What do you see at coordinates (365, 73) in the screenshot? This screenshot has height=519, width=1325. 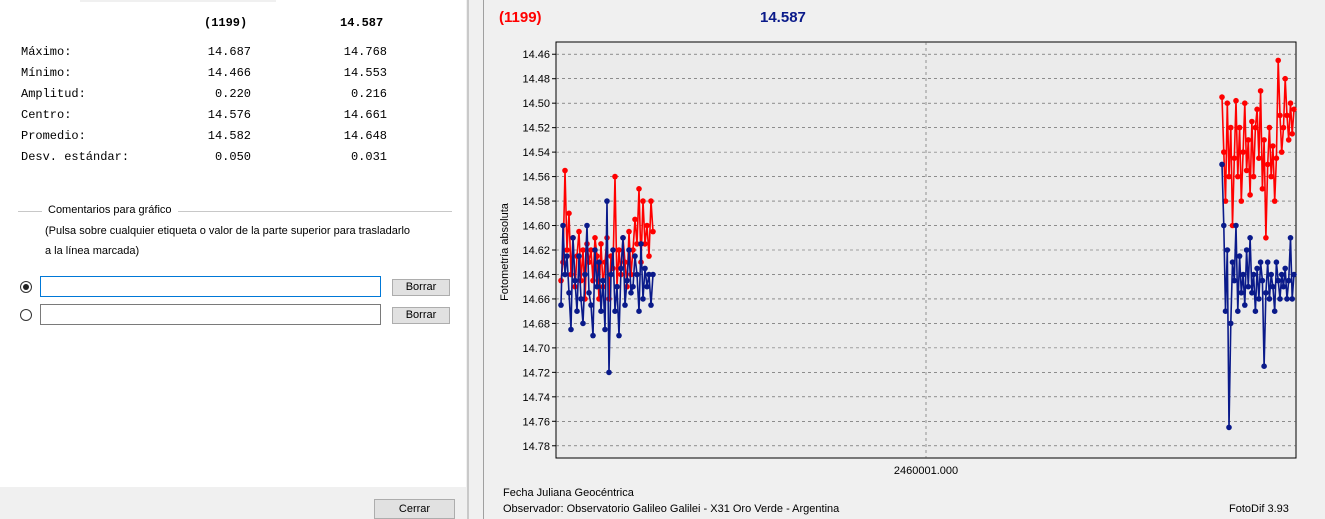 I see `stat-value-series2: 14.553` at bounding box center [365, 73].